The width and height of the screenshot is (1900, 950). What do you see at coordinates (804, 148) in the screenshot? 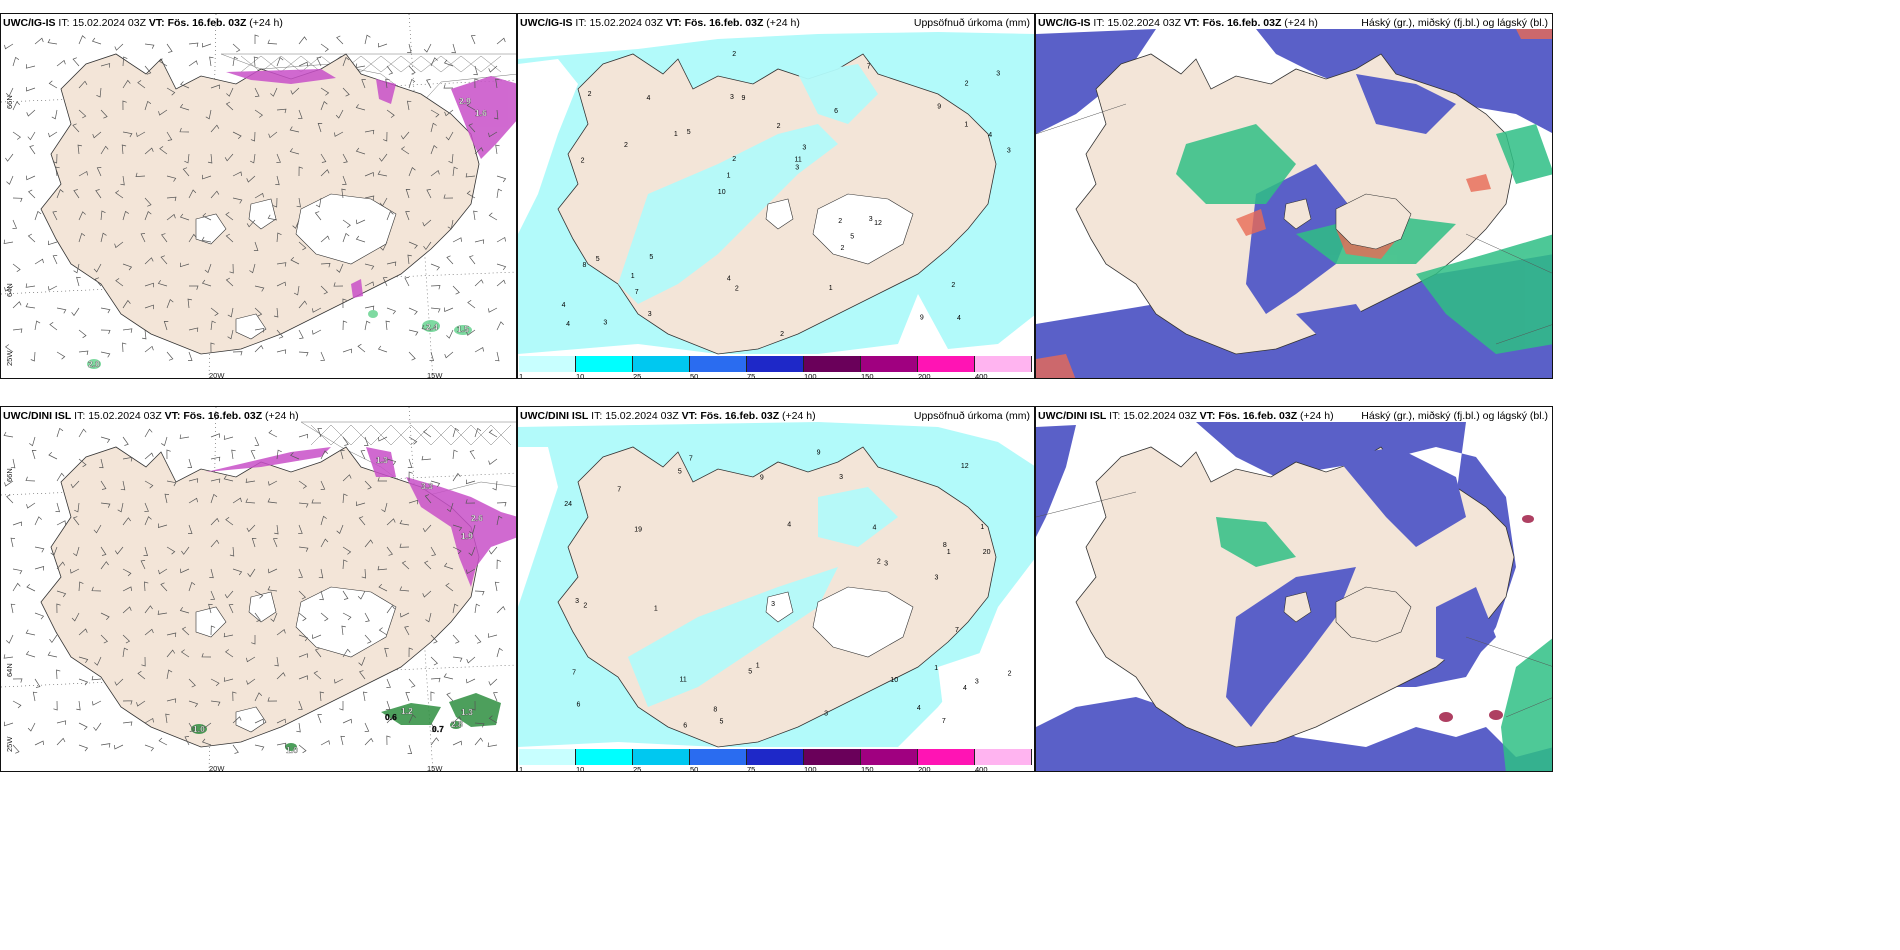
I see `precip-value: 3` at bounding box center [804, 148].